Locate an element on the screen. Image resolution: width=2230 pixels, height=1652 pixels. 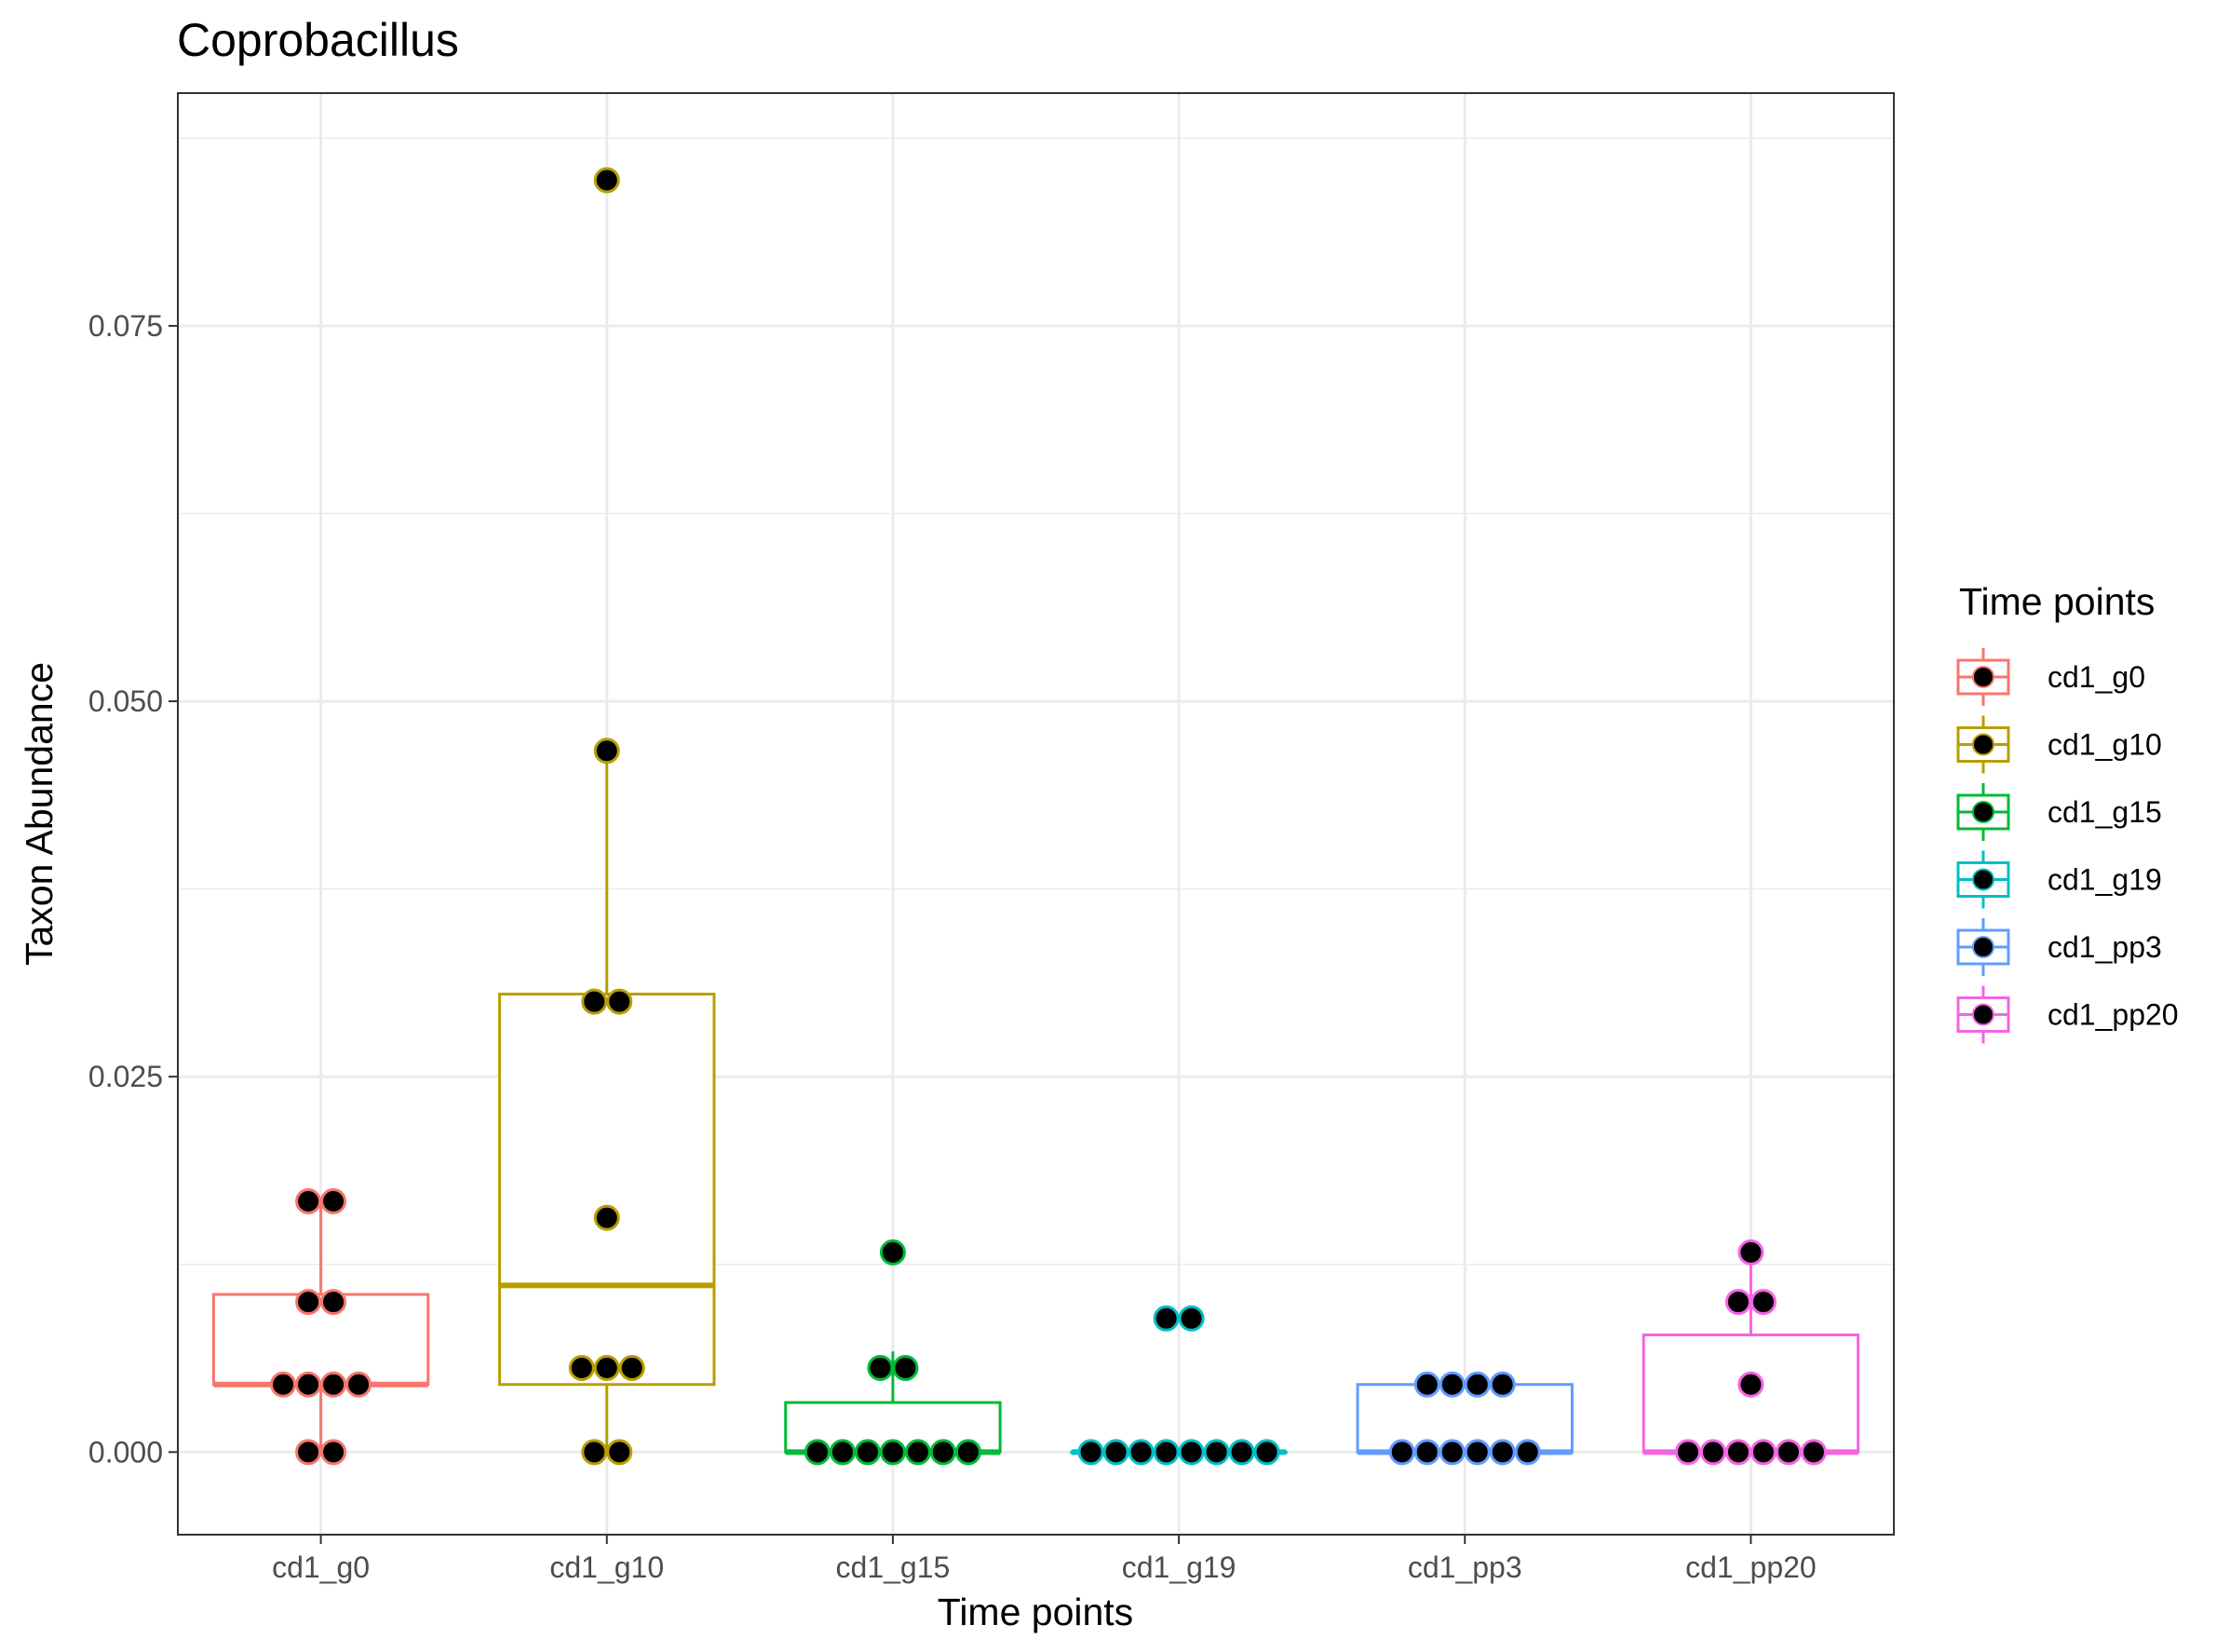
legend-item-cd1_pp20: cd1_pp20 is located at coordinates (2067, 1014).